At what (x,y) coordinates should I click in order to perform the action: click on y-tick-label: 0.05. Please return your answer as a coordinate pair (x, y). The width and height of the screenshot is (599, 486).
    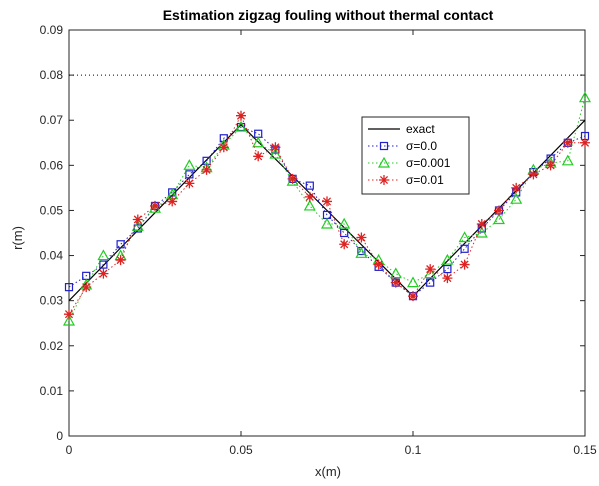
    Looking at the image, I should click on (52, 210).